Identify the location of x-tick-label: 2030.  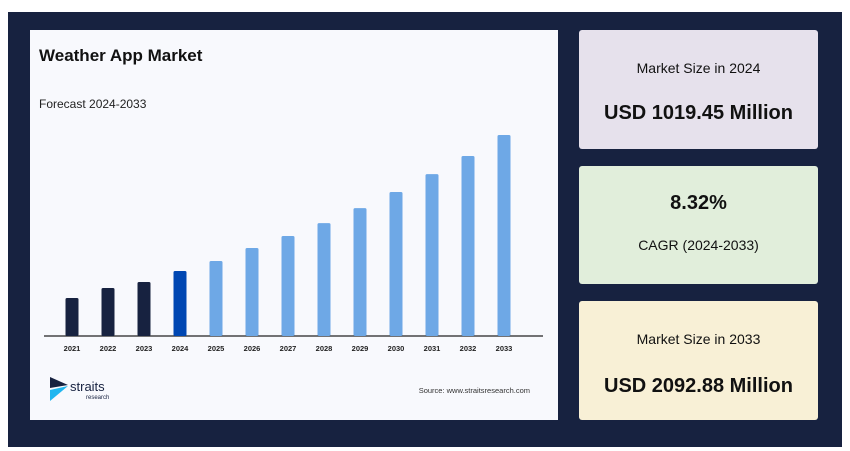
(396, 348).